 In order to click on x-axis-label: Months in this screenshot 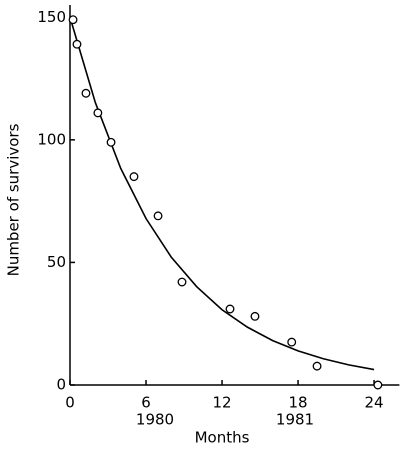, I will do `click(222, 438)`.